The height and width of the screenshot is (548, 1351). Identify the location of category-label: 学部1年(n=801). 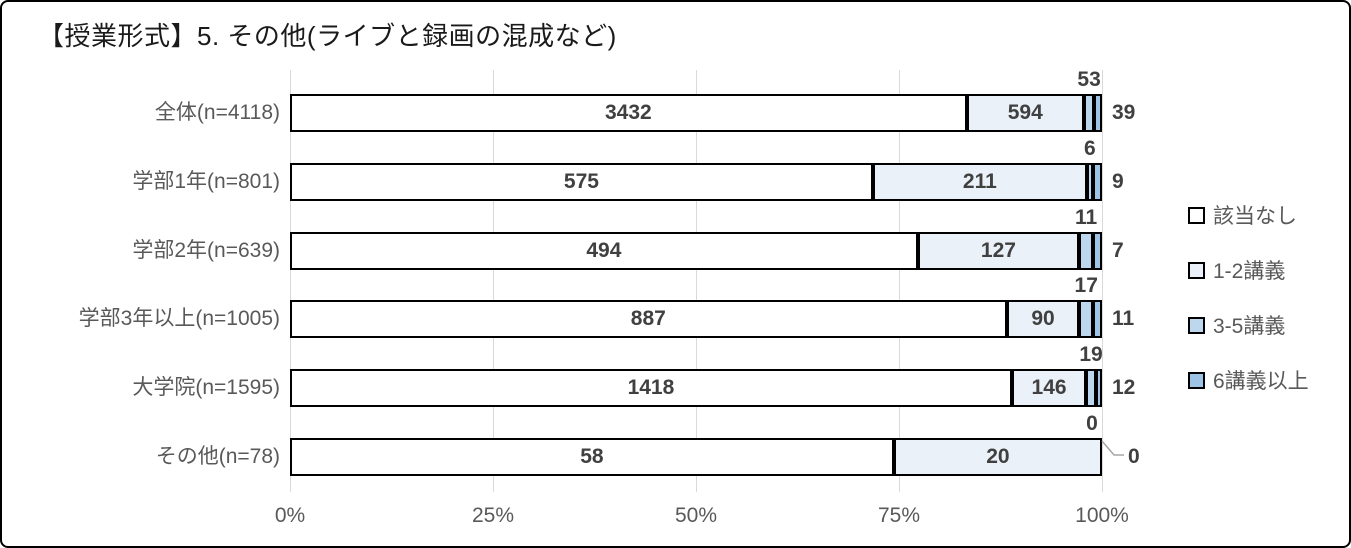
(206, 181).